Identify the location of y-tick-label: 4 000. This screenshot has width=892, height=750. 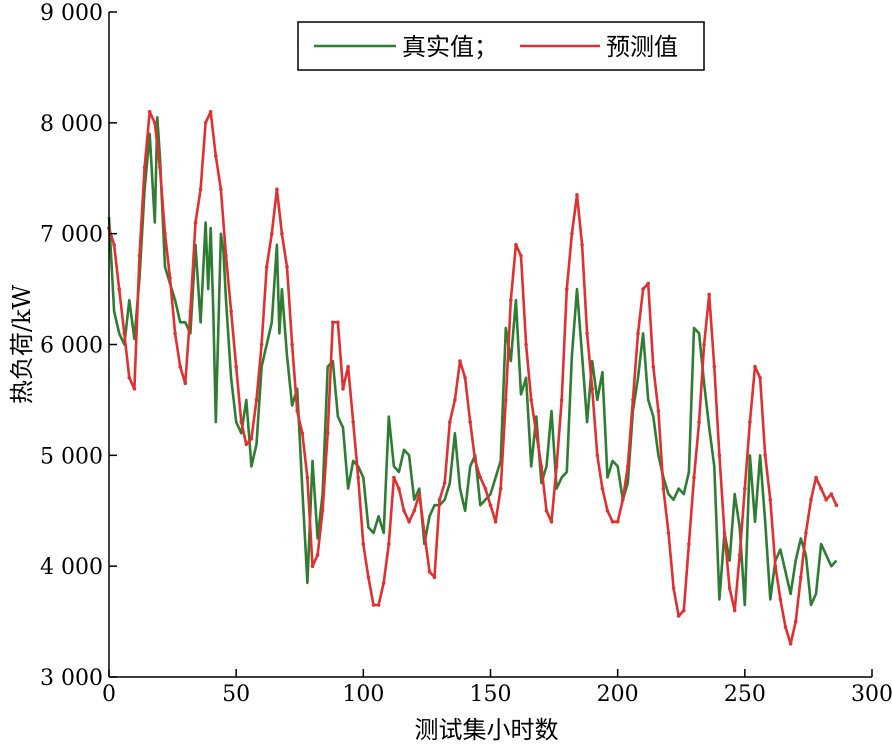
(71, 567).